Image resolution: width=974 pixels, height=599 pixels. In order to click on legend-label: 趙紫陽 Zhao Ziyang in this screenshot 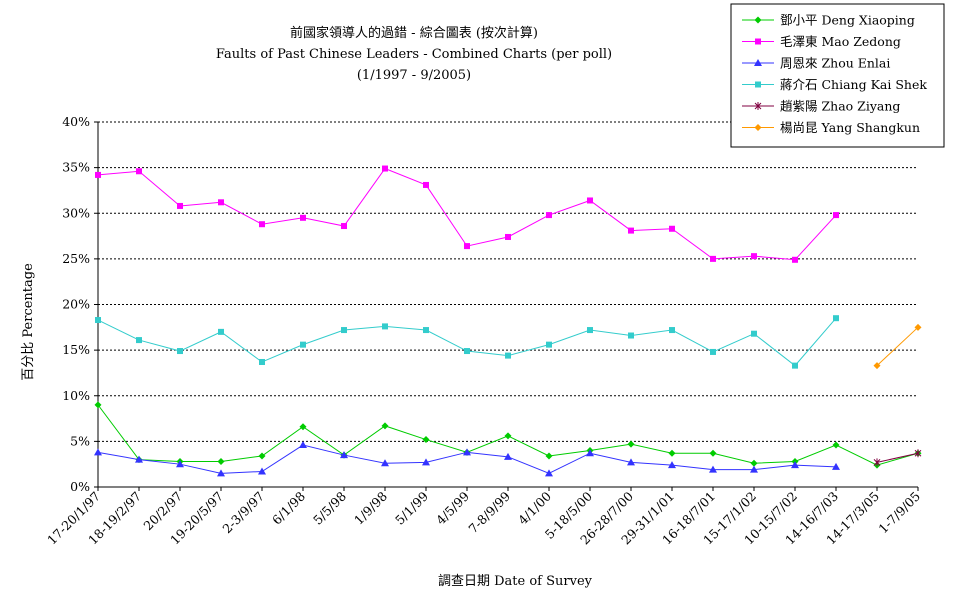, I will do `click(840, 106)`.